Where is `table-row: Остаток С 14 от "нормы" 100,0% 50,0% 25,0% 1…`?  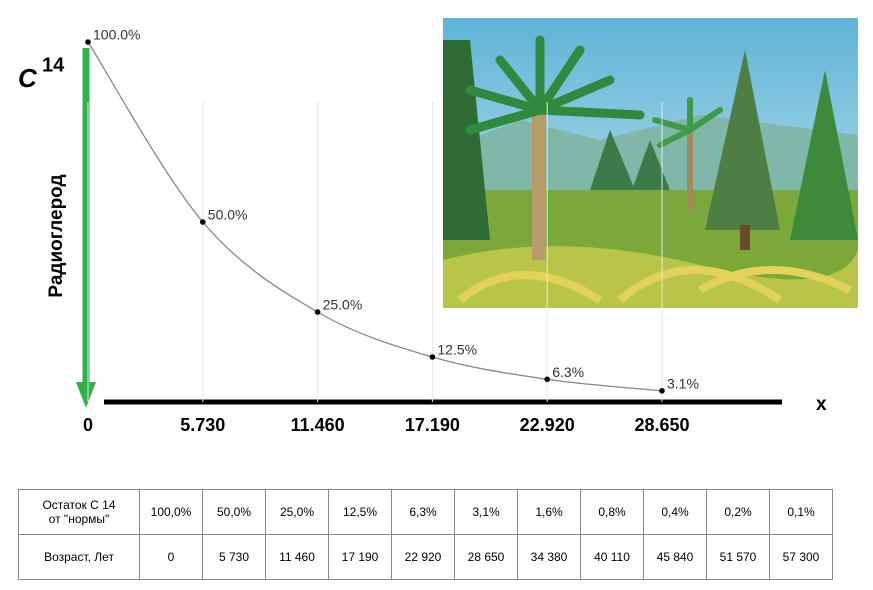 table-row: Остаток С 14 от "нормы" 100,0% 50,0% 25,0% 1… is located at coordinates (425, 512).